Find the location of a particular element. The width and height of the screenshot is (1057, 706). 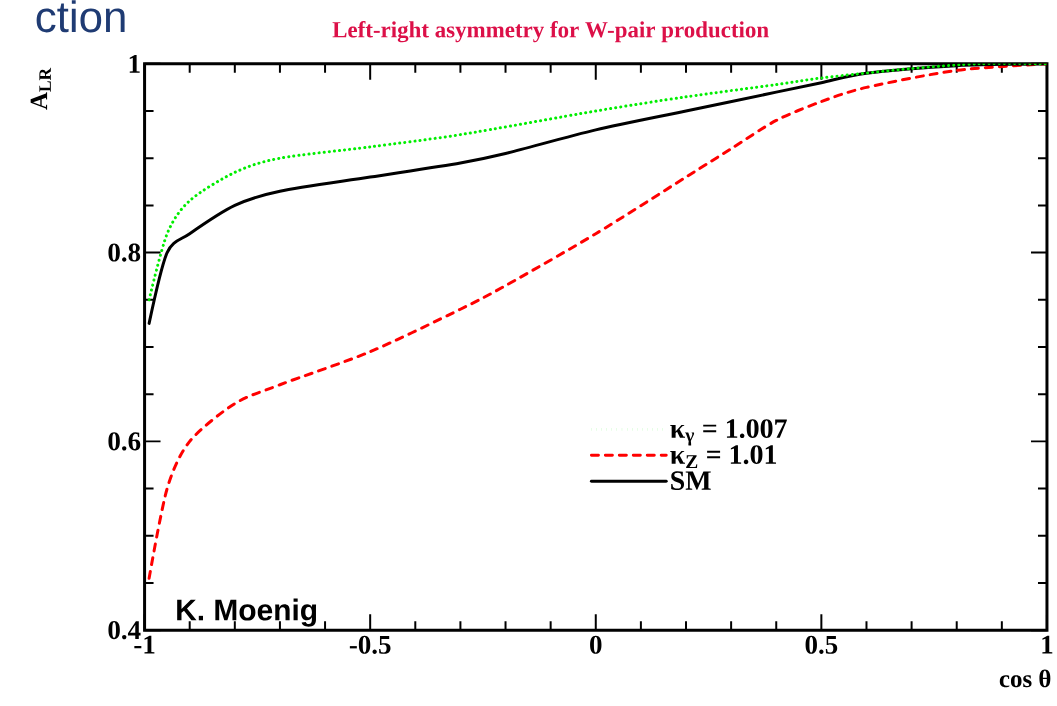

y-tick-label: 0.8 is located at coordinates (124, 252).